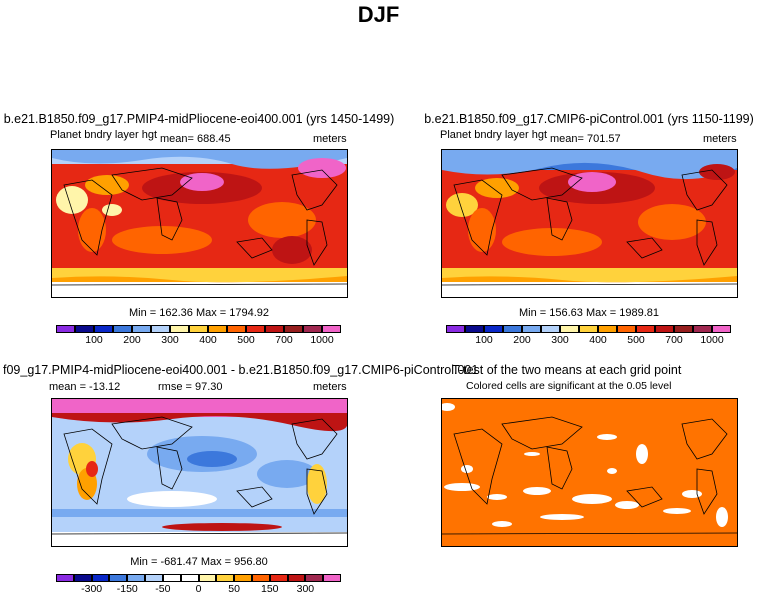 The width and height of the screenshot is (757, 598). Describe the element at coordinates (588, 341) in the screenshot. I see `panel2-colorbar-ticks: 100 200 300 400 500 700 1000` at that location.